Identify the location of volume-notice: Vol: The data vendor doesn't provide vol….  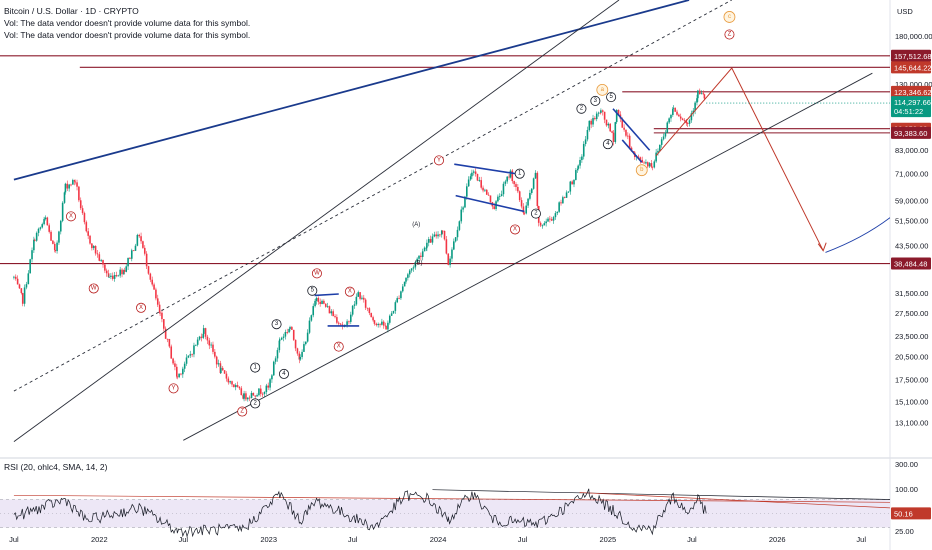
(127, 35).